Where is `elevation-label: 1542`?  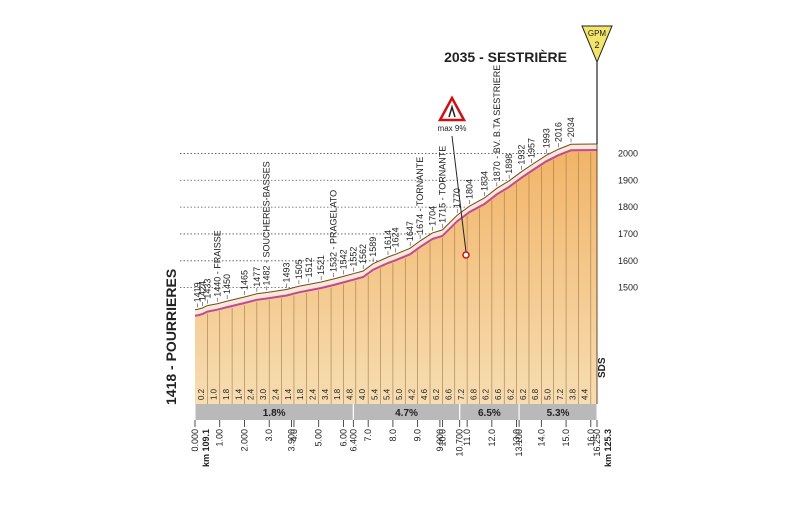 elevation-label: 1542 is located at coordinates (343, 259).